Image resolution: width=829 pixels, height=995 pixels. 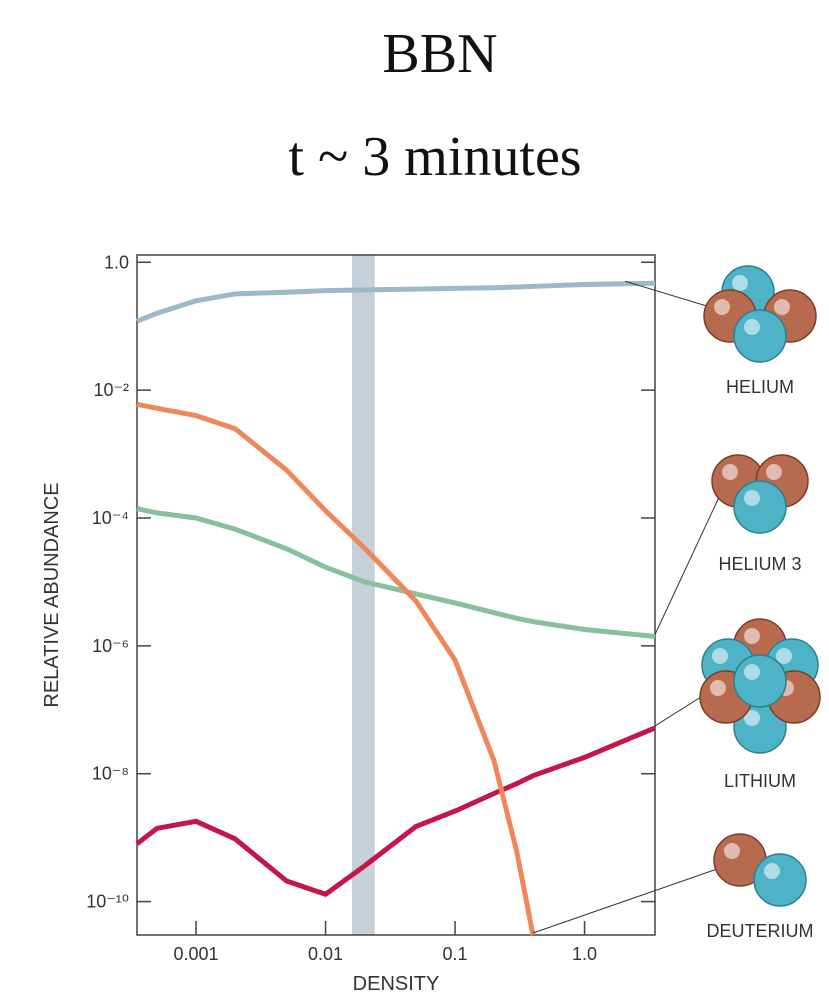 I want to click on x-tick-label: 0.01, so click(x=325, y=954).